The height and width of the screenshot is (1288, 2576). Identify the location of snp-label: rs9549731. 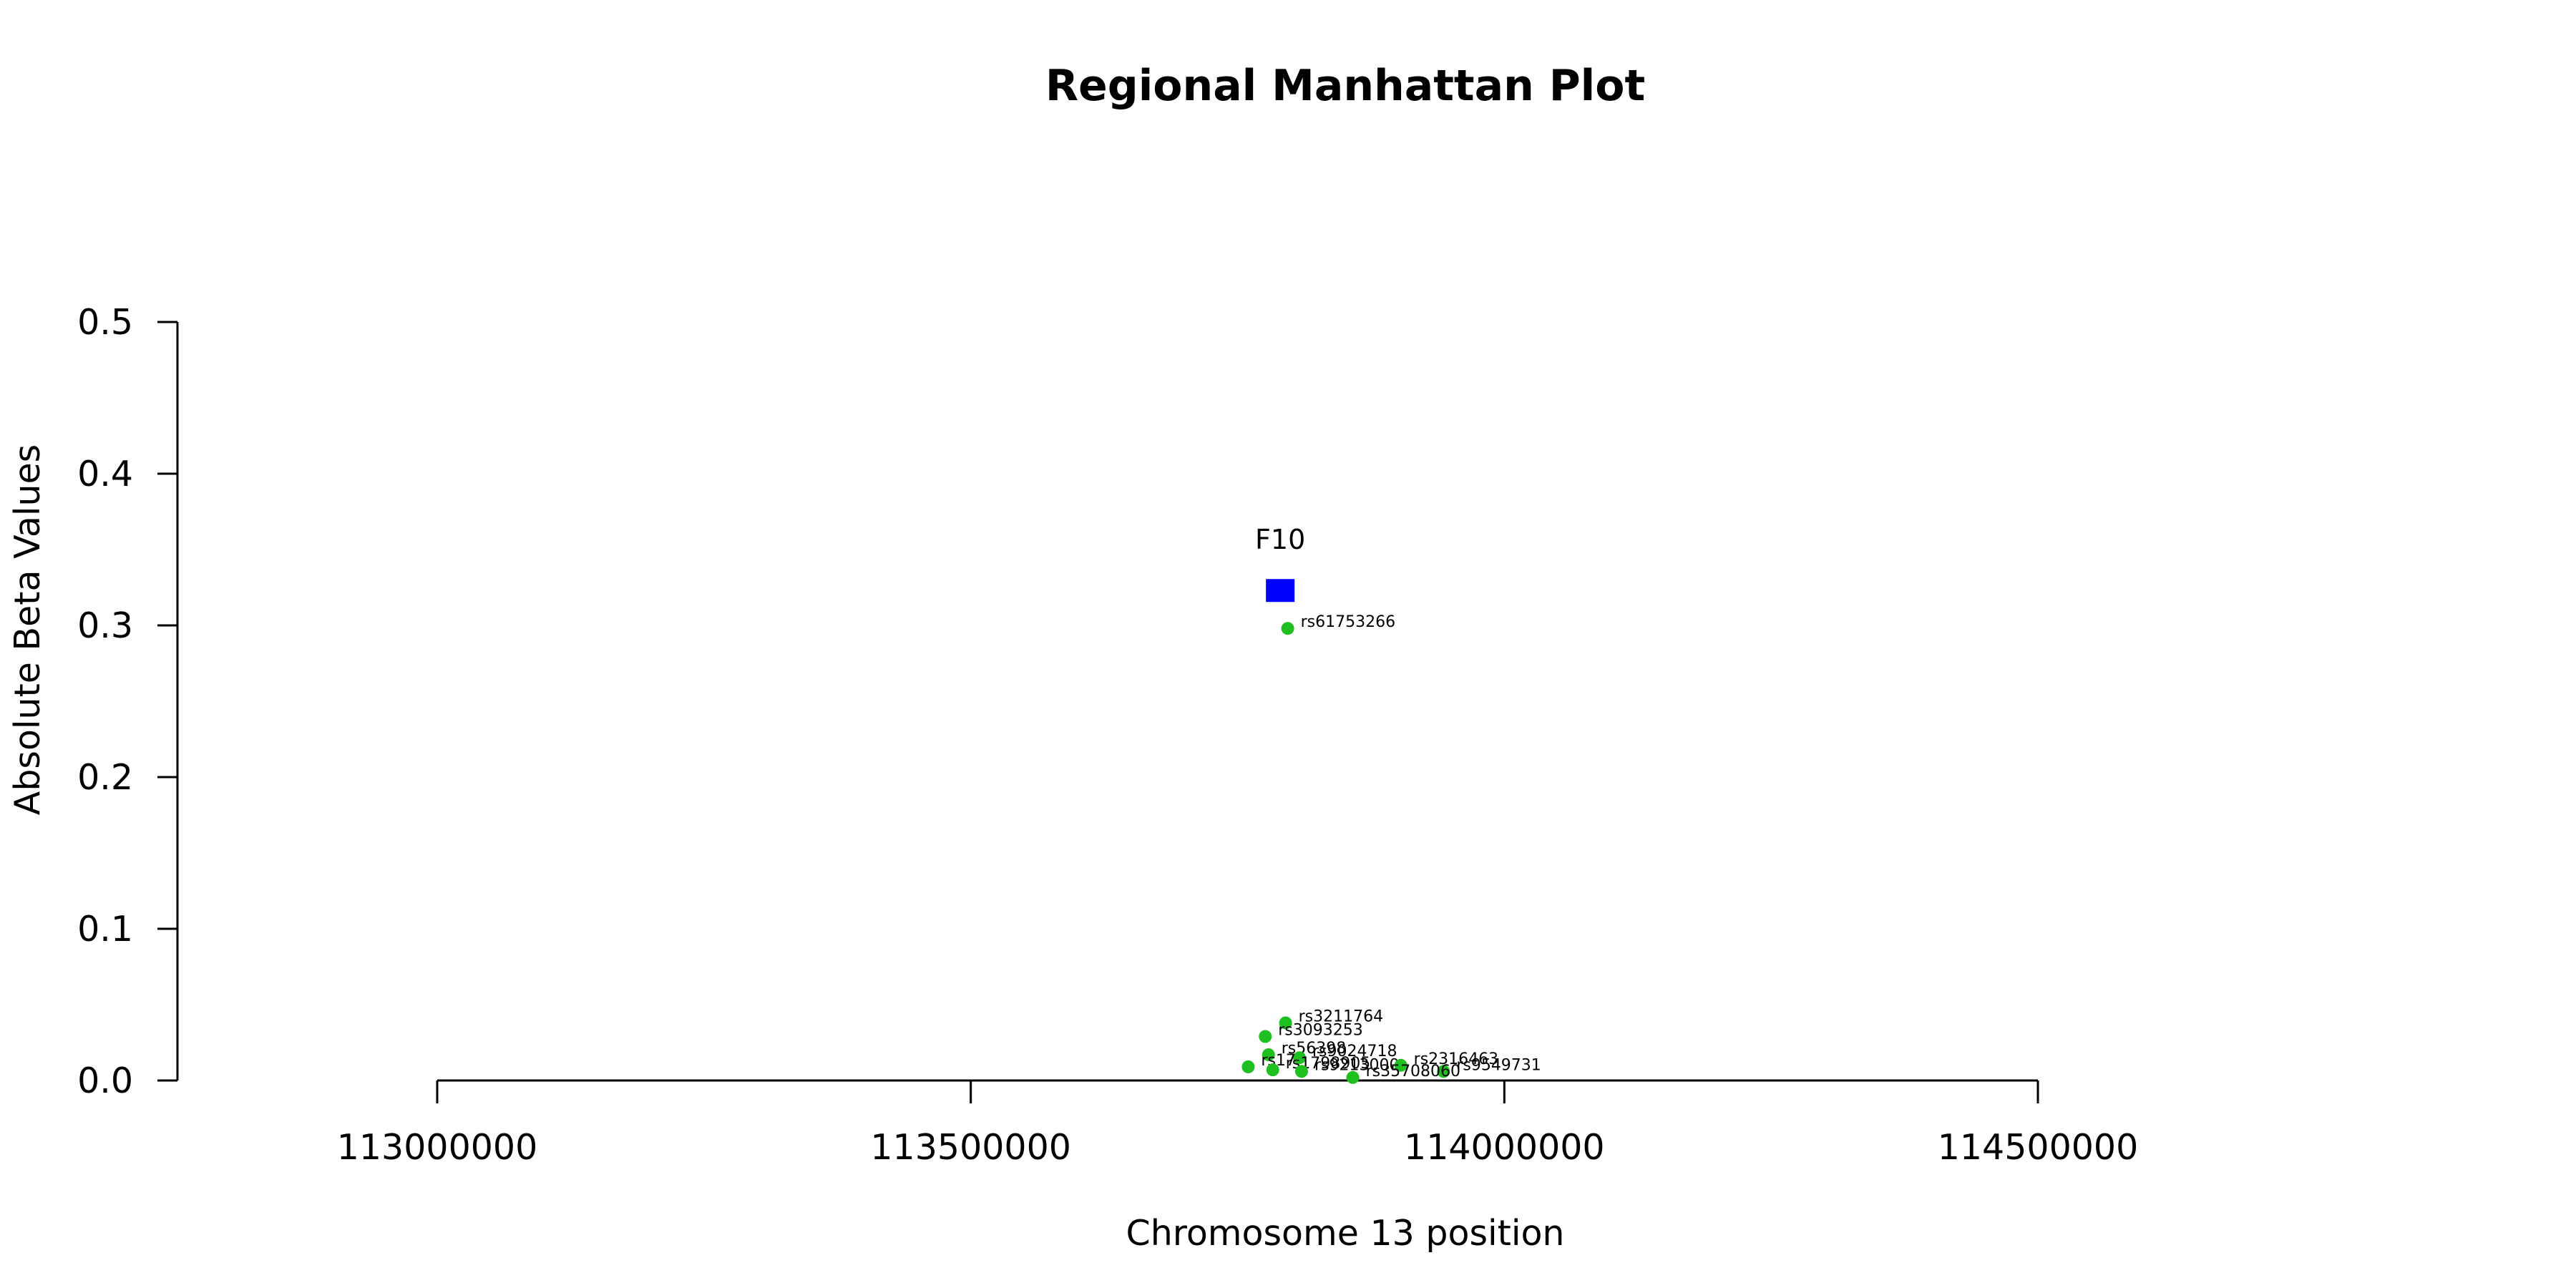
(1498, 1065).